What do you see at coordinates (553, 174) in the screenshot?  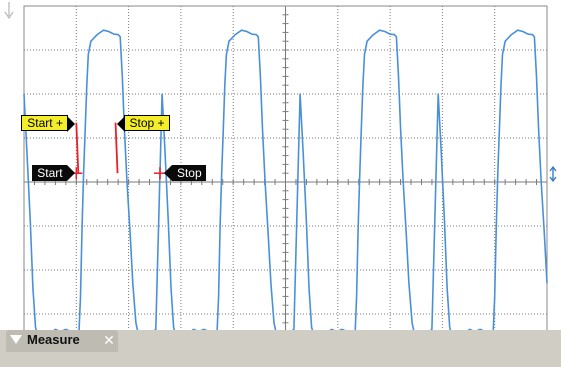 I see `arrow-up-down-icon` at bounding box center [553, 174].